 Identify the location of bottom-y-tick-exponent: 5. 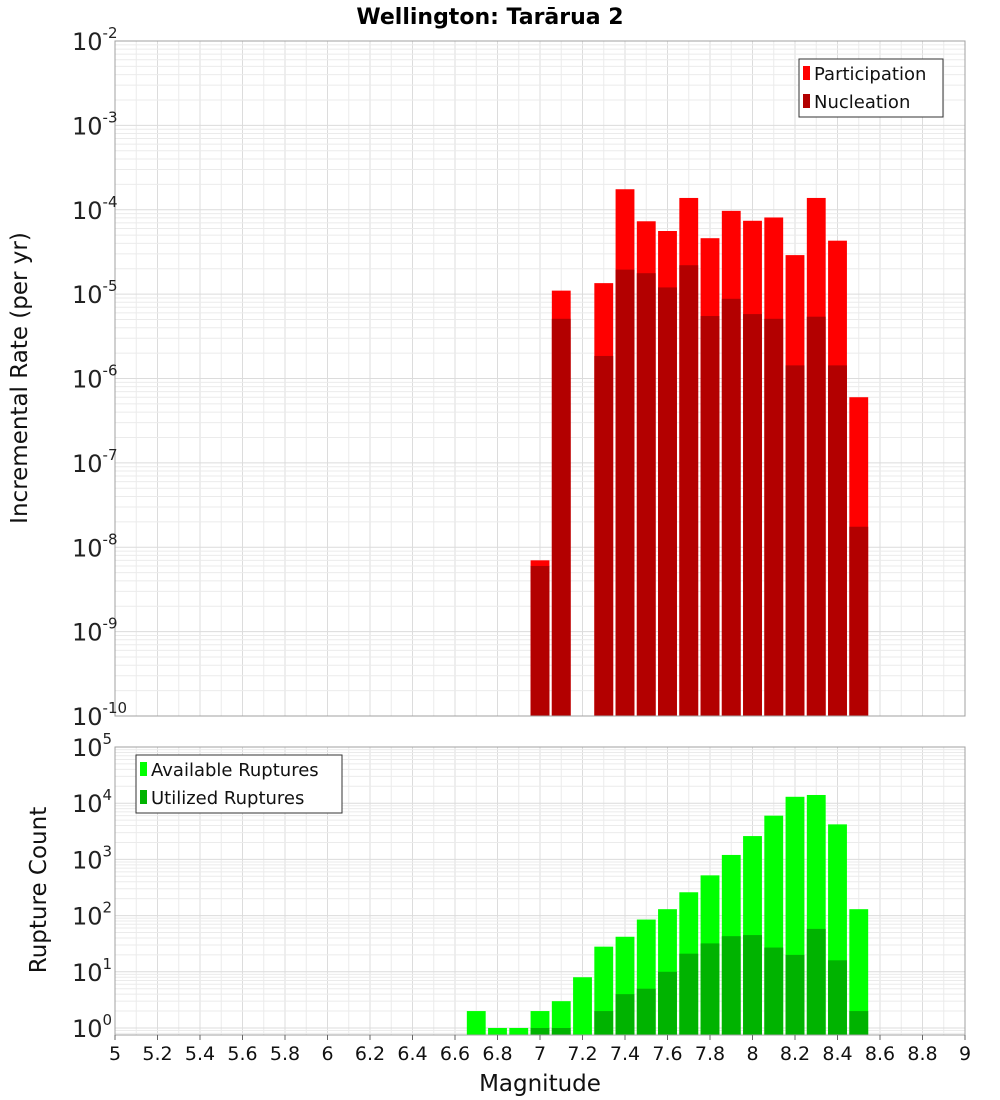
(108, 739).